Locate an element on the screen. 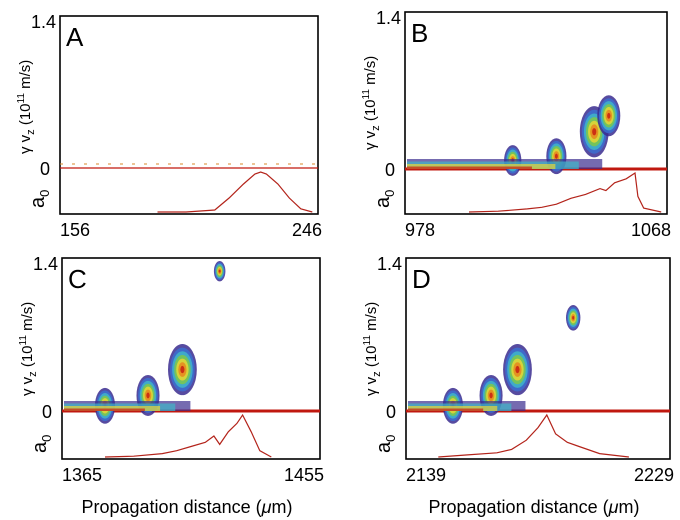 The height and width of the screenshot is (520, 680). panel-letter: B is located at coordinates (419, 33).